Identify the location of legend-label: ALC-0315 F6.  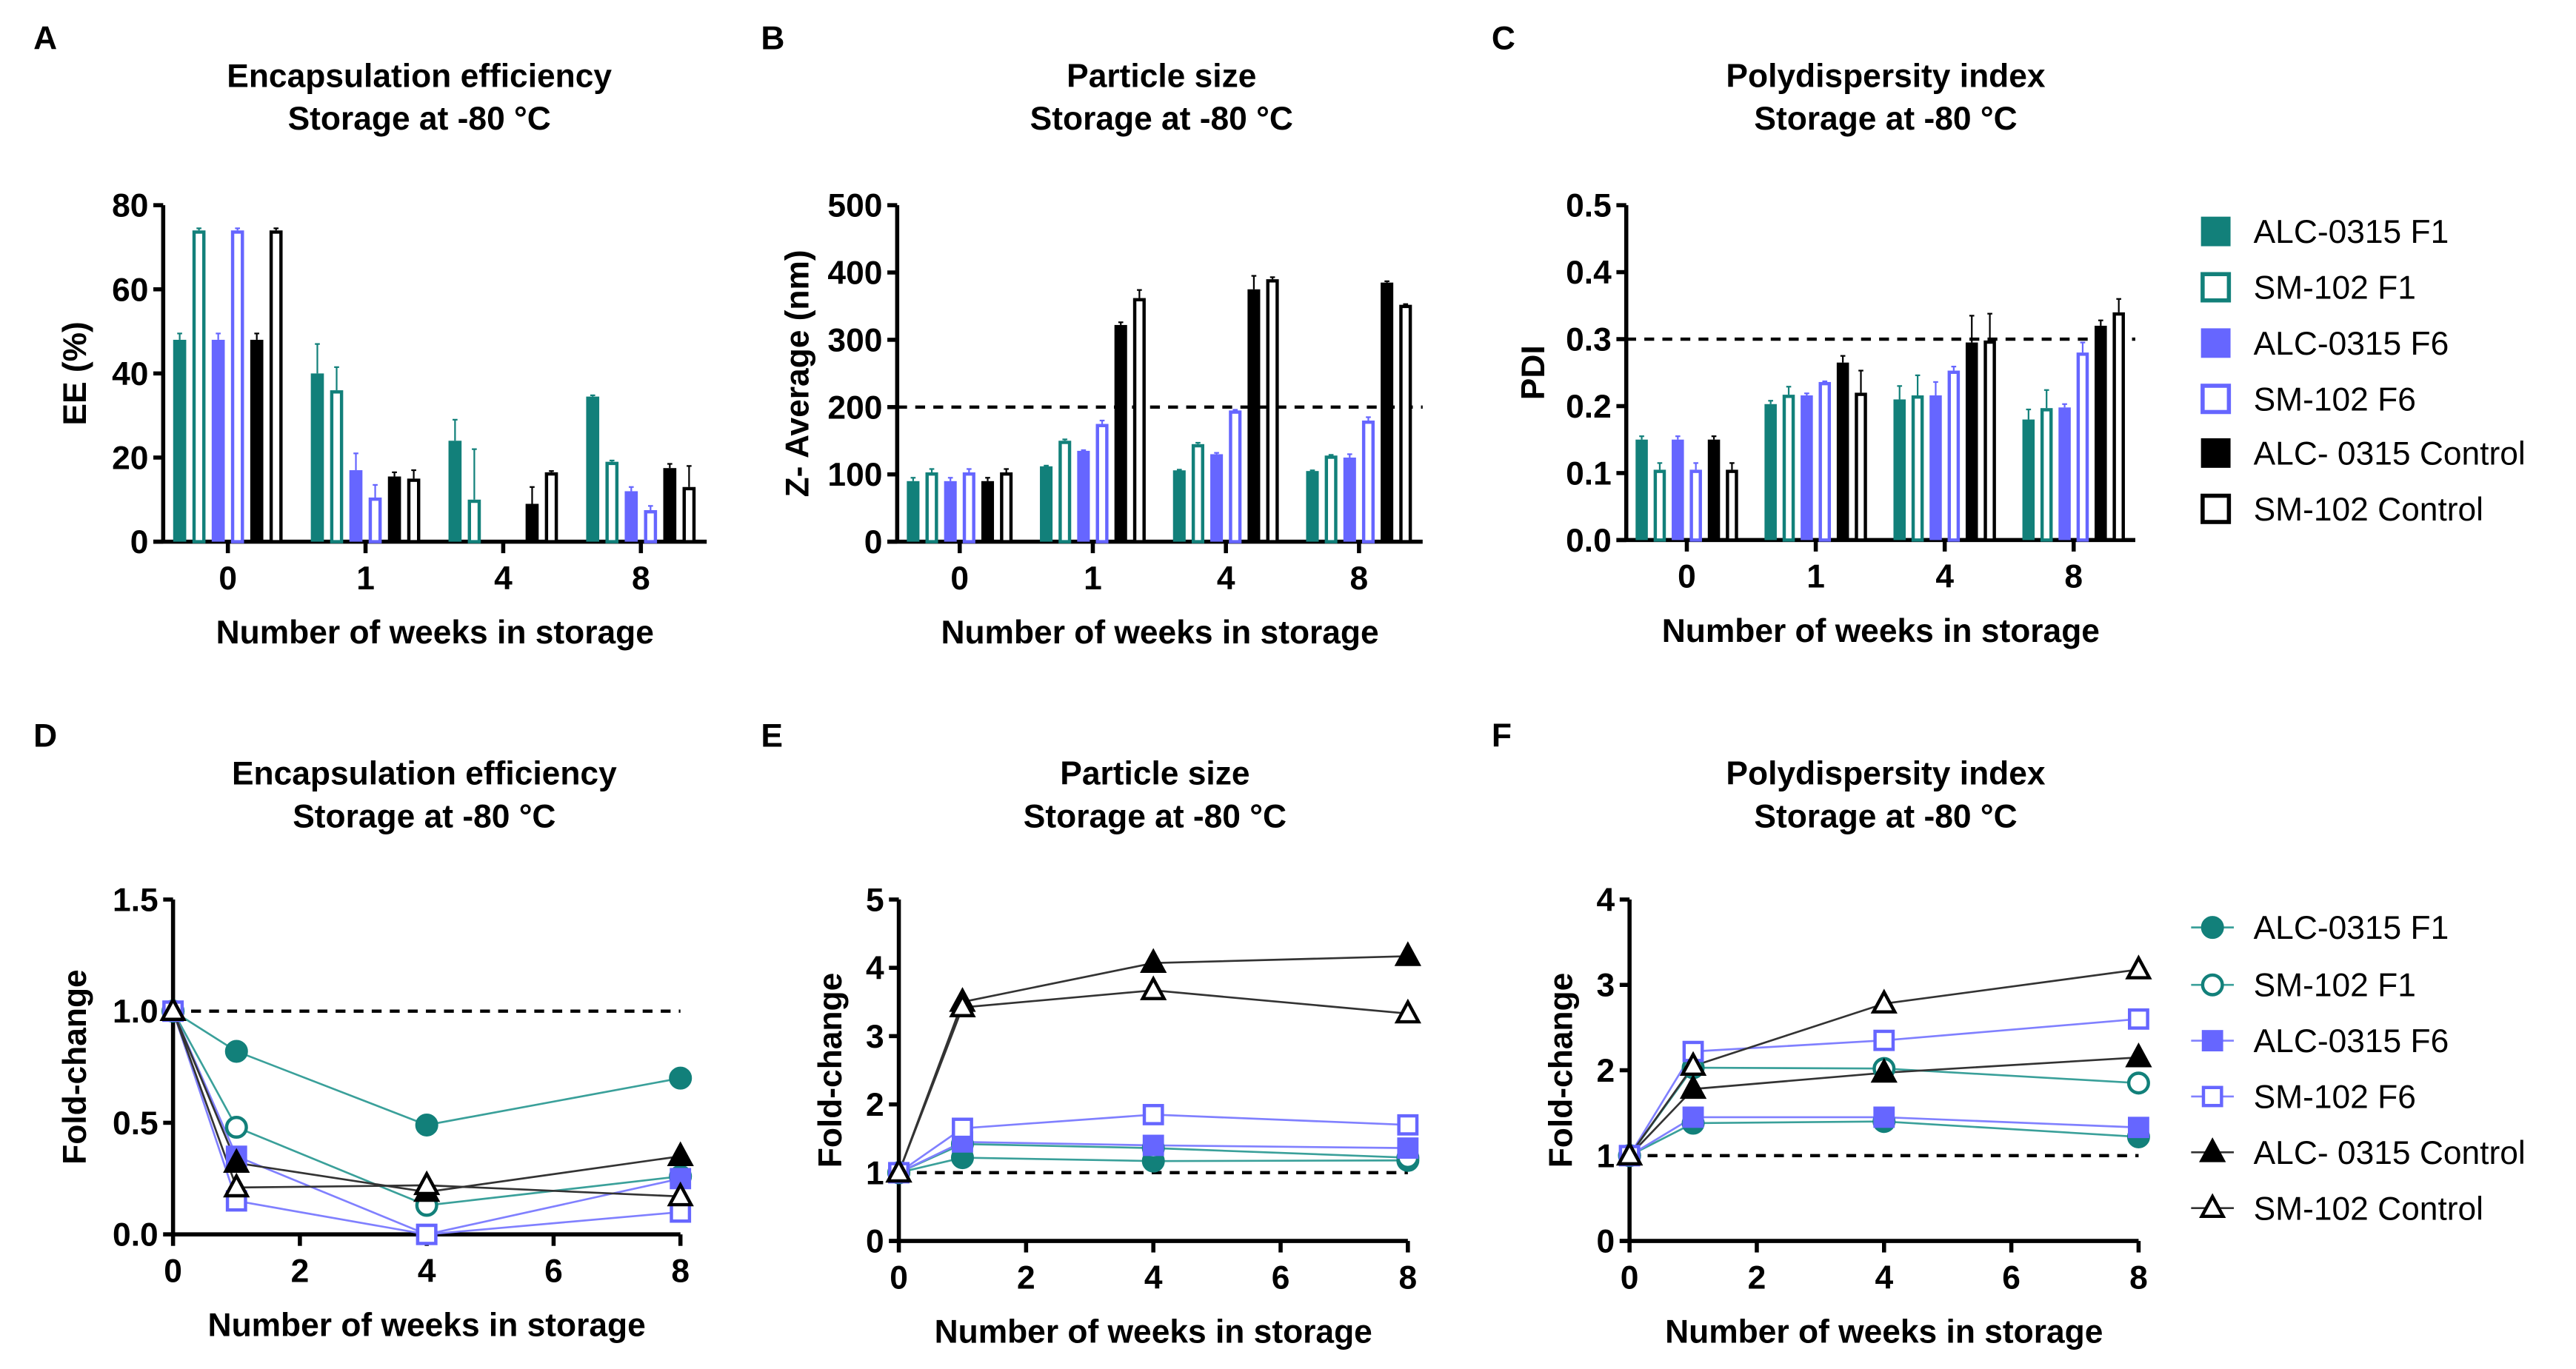
(2351, 1041).